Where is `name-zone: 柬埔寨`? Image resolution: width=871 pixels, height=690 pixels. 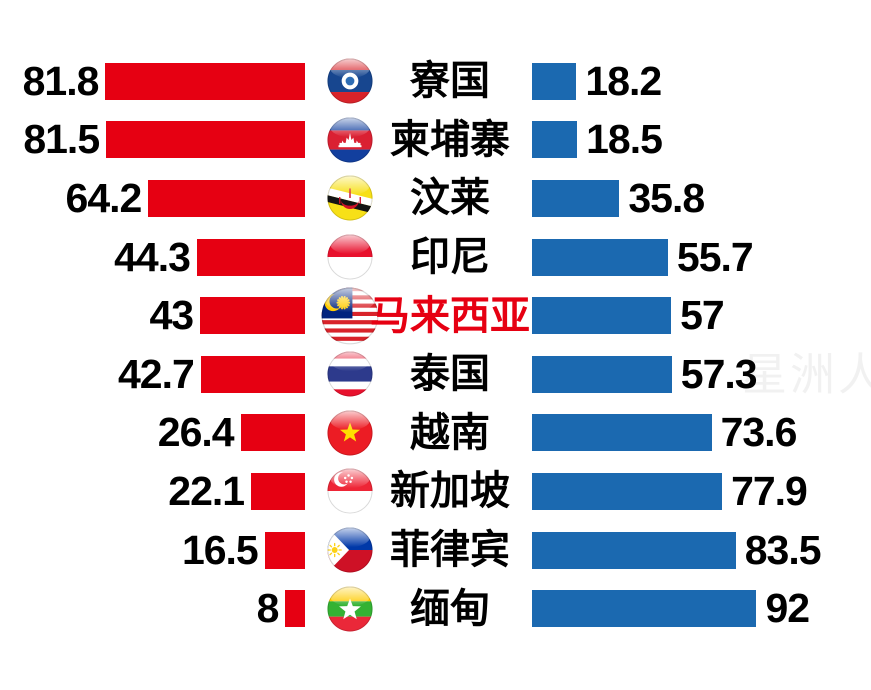
name-zone: 柬埔寨 is located at coordinates (450, 140).